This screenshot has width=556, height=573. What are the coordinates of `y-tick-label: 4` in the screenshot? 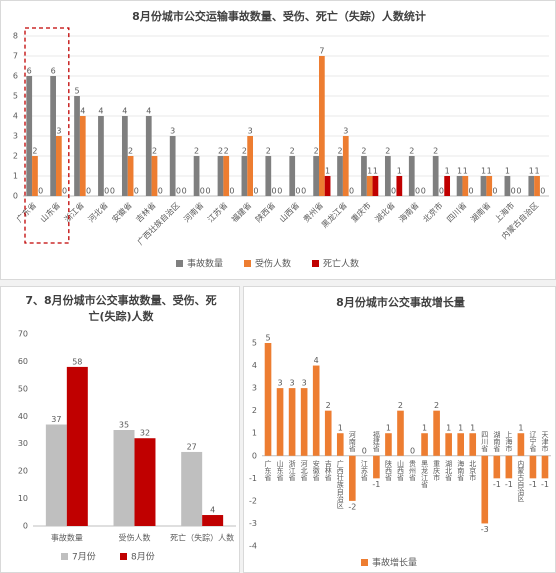 It's located at (254, 365).